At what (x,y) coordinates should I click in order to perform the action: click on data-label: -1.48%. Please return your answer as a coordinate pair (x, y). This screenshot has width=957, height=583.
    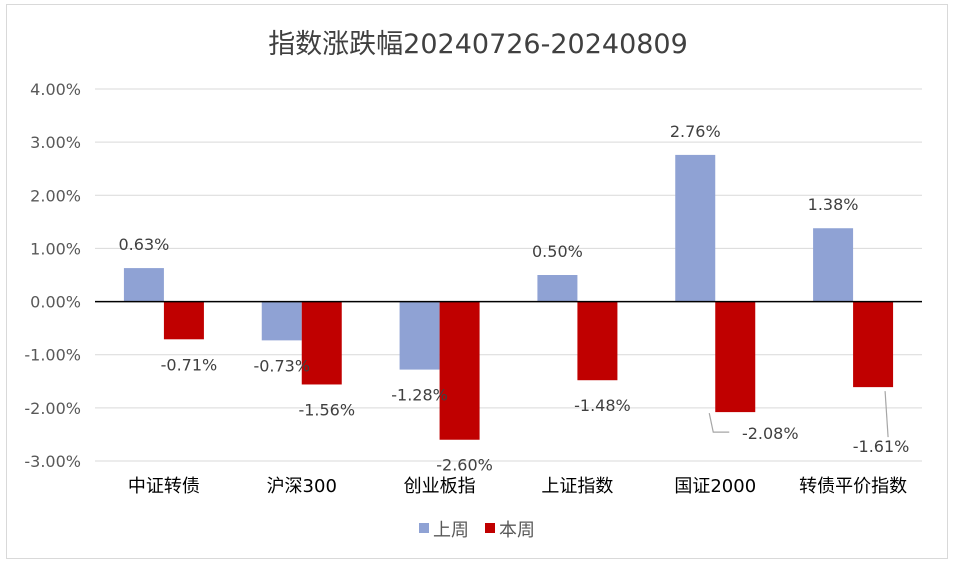
    Looking at the image, I should click on (602, 405).